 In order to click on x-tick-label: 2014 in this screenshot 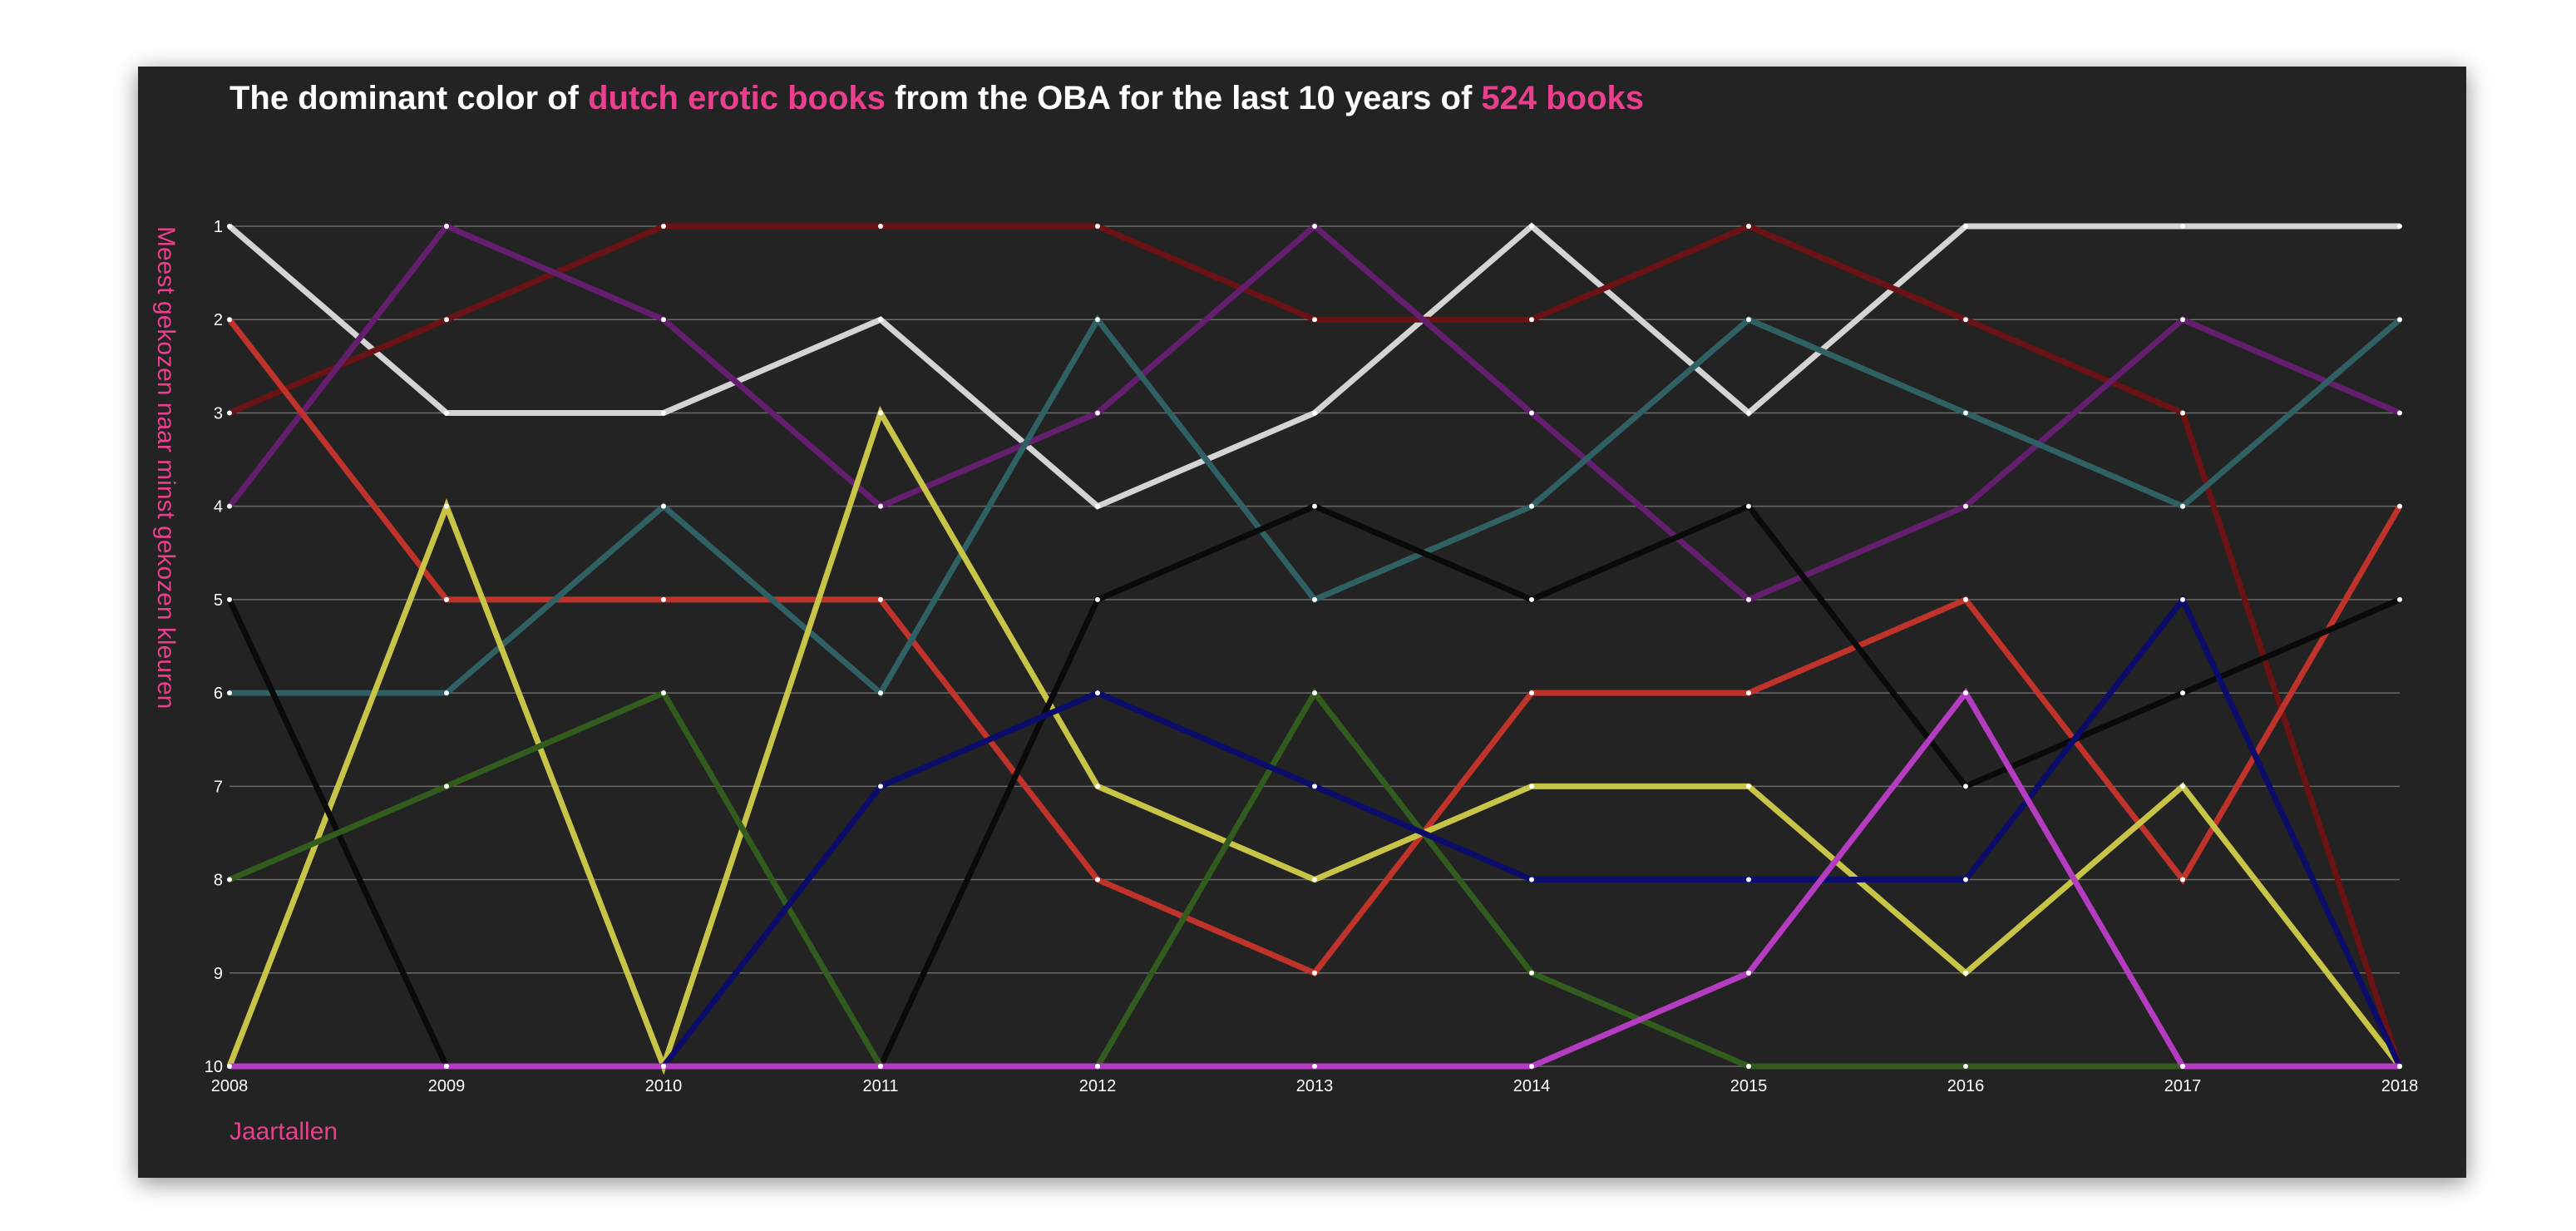, I will do `click(1532, 1086)`.